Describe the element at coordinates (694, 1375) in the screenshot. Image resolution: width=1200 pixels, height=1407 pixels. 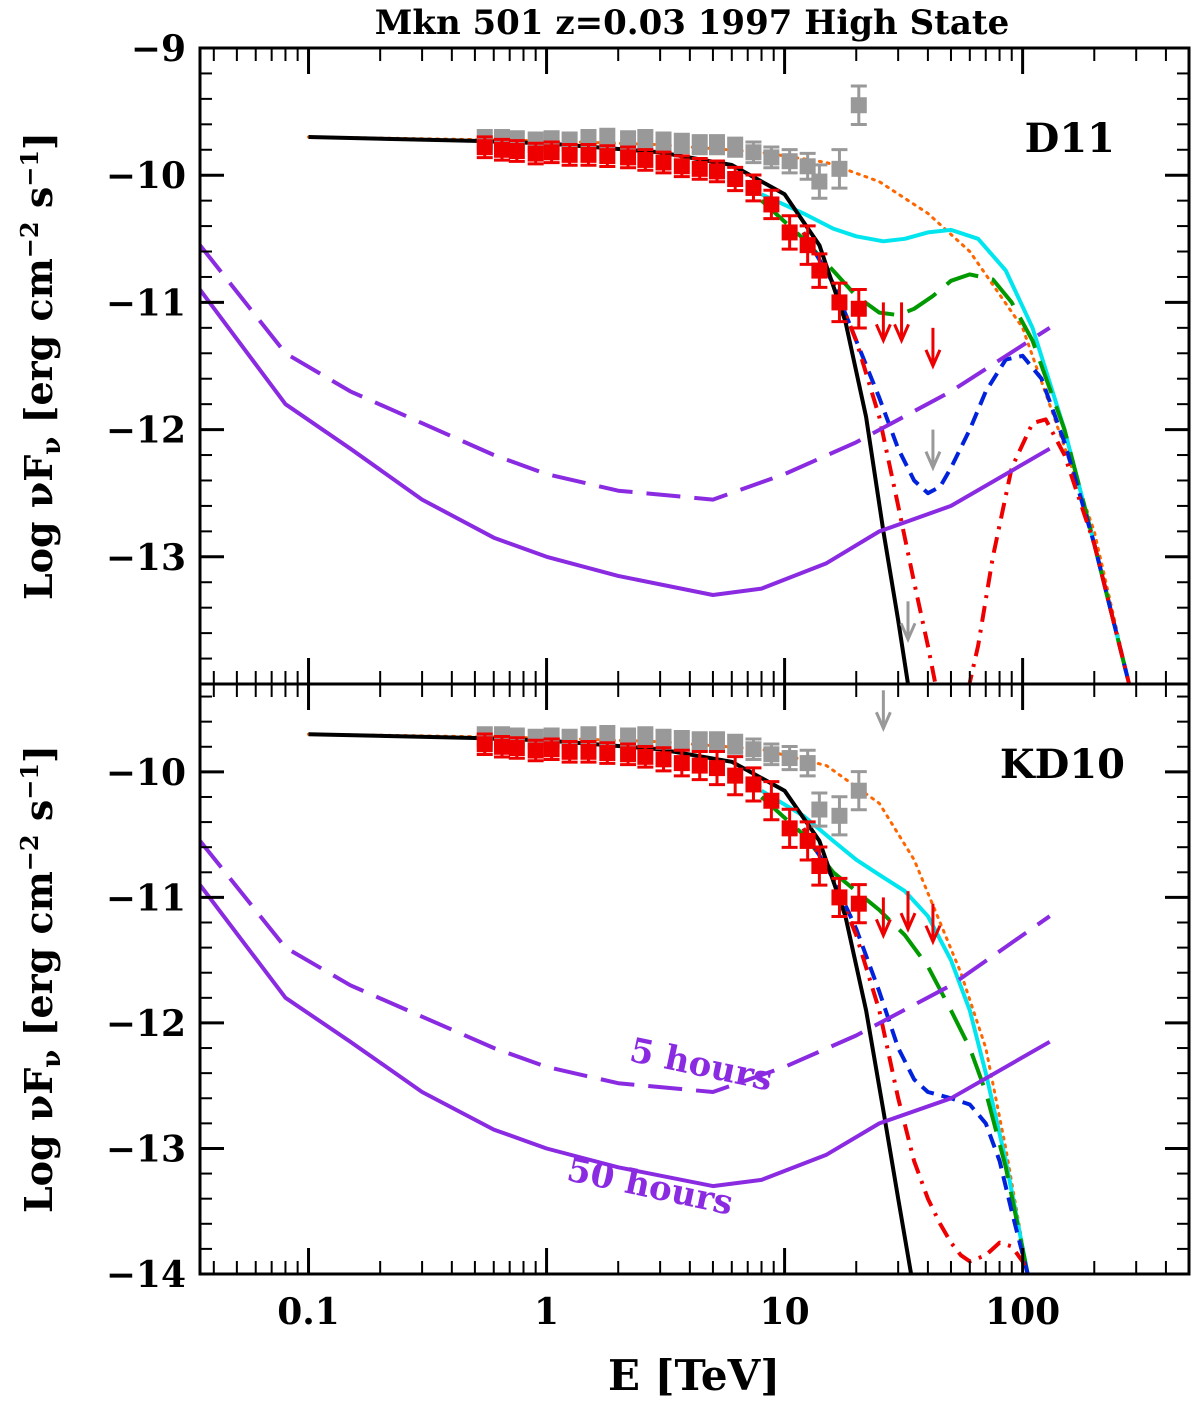
I see `x-axis-label: E [TeV]` at that location.